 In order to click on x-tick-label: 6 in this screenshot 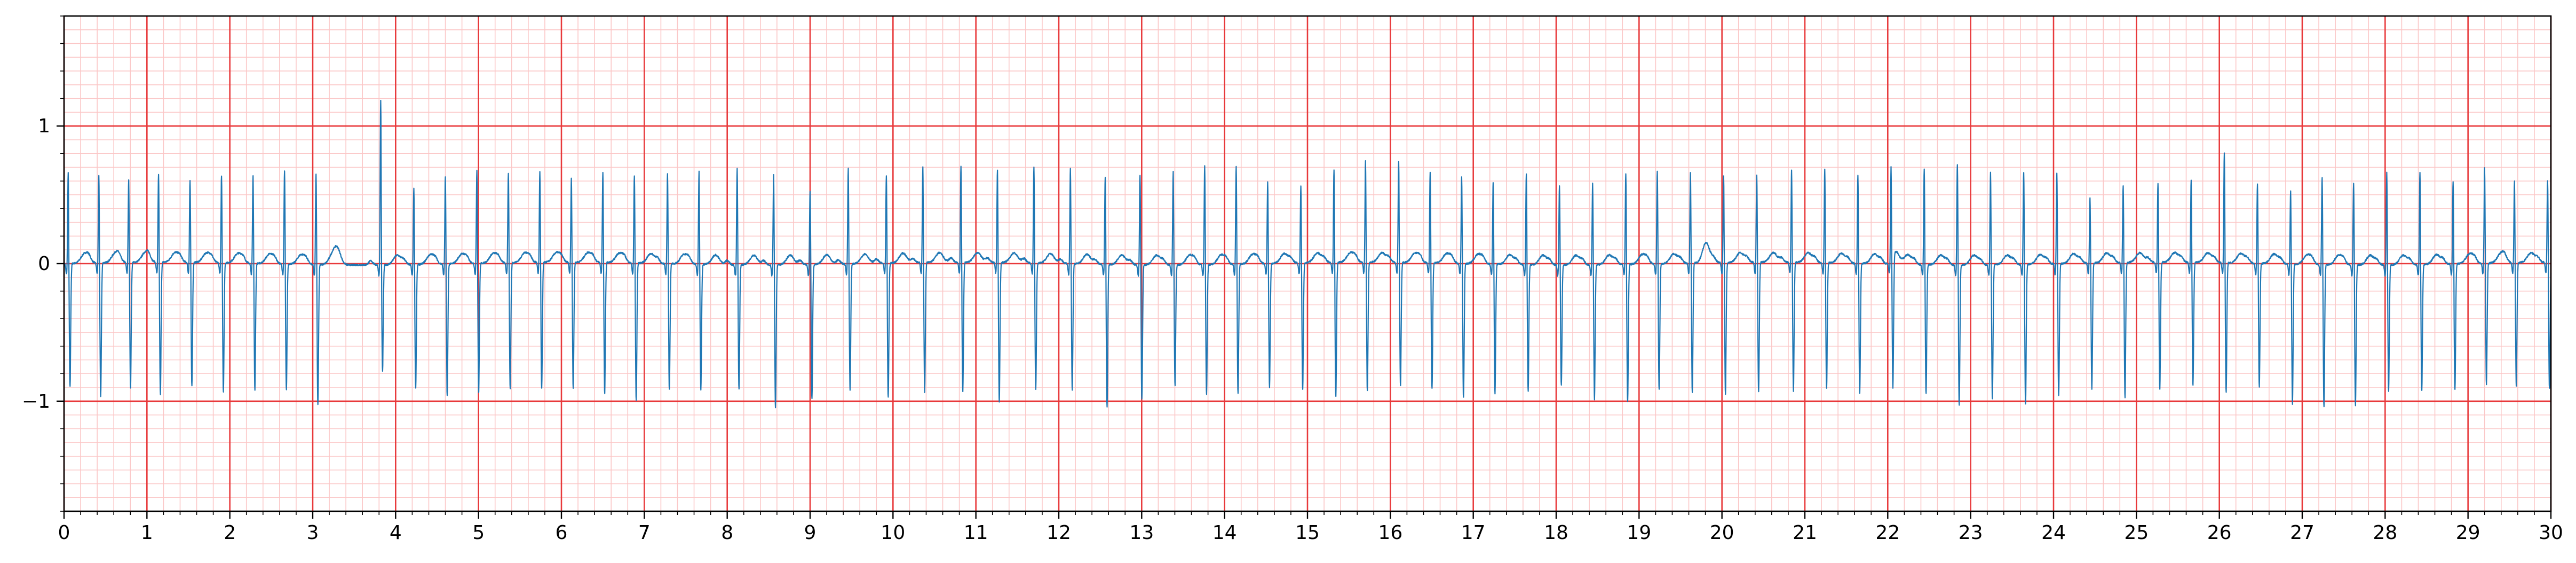, I will do `click(562, 533)`.